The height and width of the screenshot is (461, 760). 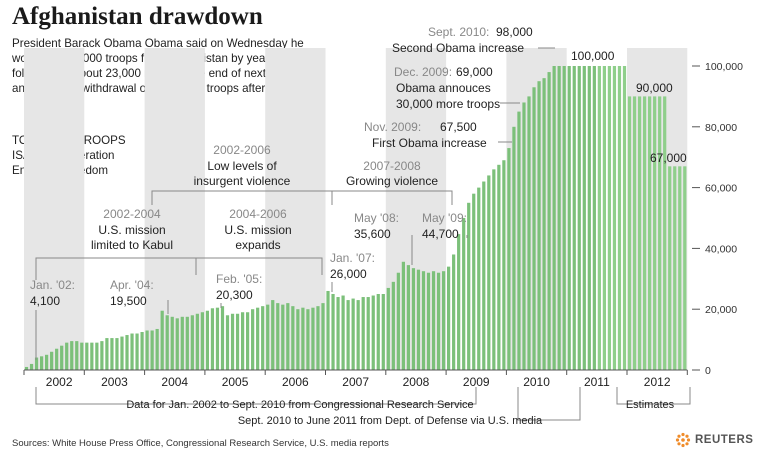 What do you see at coordinates (597, 382) in the screenshot?
I see `x-label-2011: 2011` at bounding box center [597, 382].